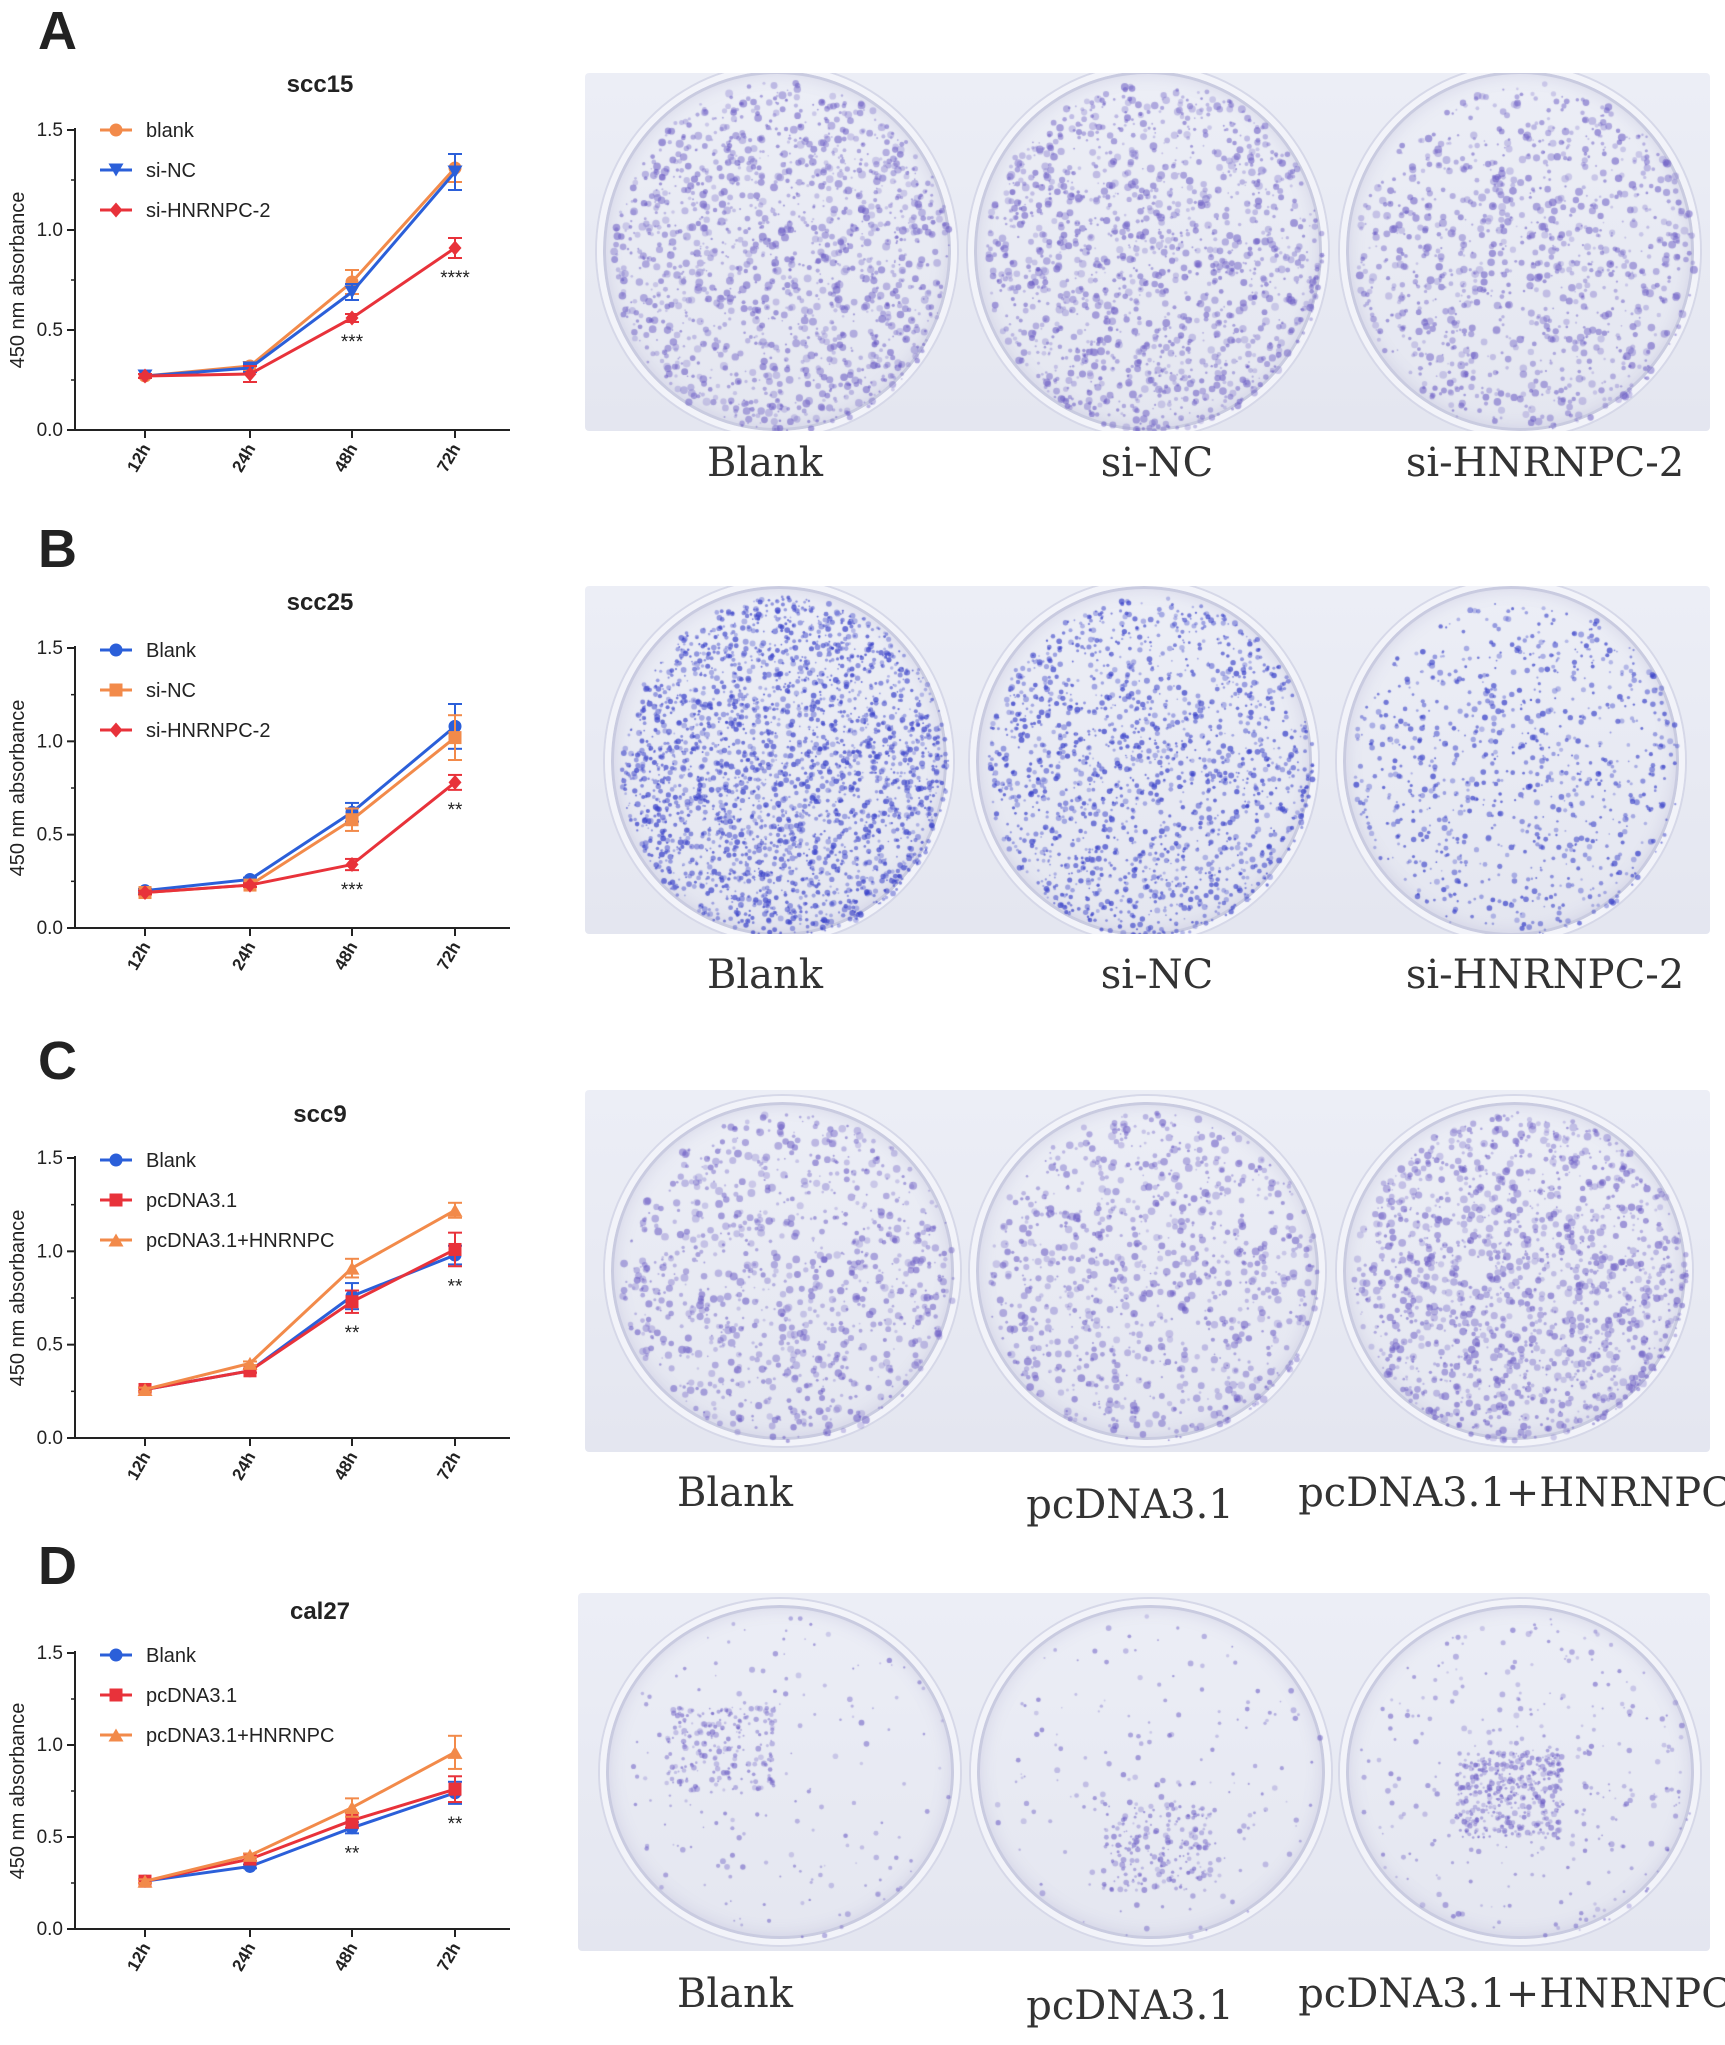  I want to click on well-label: si-NC, so click(1157, 975).